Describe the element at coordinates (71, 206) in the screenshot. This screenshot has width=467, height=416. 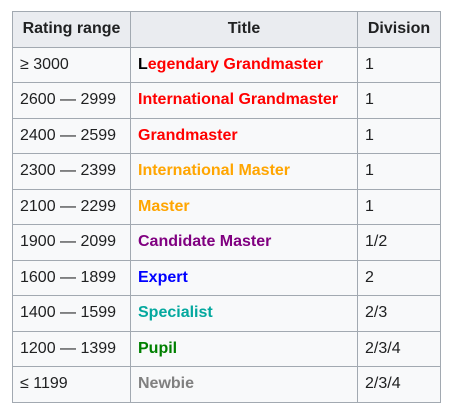
I see `rating-range-cell: 2100 — 2299` at that location.